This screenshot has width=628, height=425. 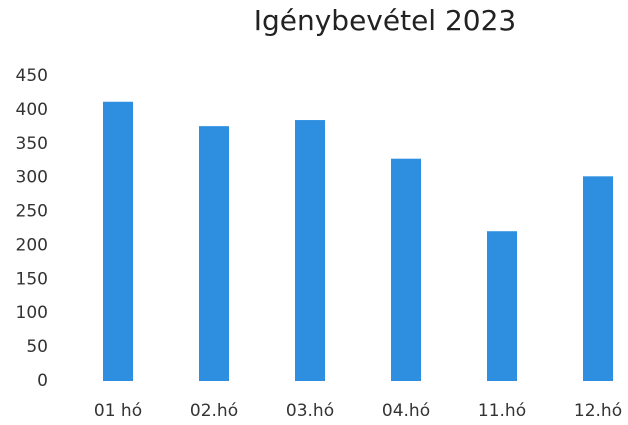 What do you see at coordinates (32, 245) in the screenshot?
I see `y-tick-label: 200` at bounding box center [32, 245].